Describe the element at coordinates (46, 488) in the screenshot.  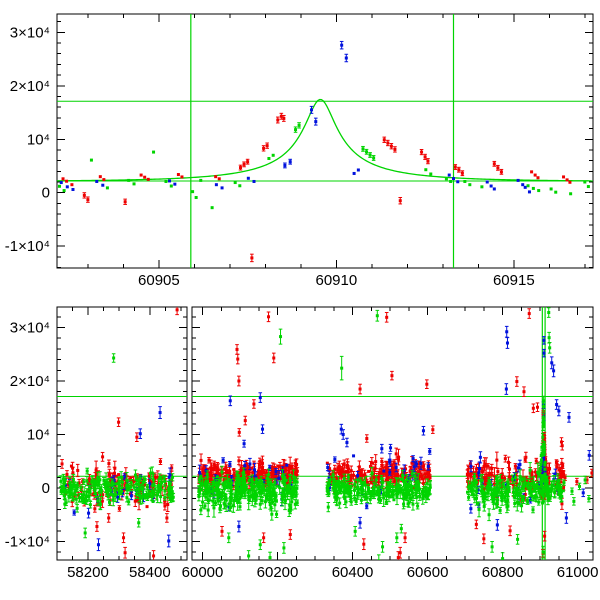
I see `full-panel-y-tick-label: 0` at that location.